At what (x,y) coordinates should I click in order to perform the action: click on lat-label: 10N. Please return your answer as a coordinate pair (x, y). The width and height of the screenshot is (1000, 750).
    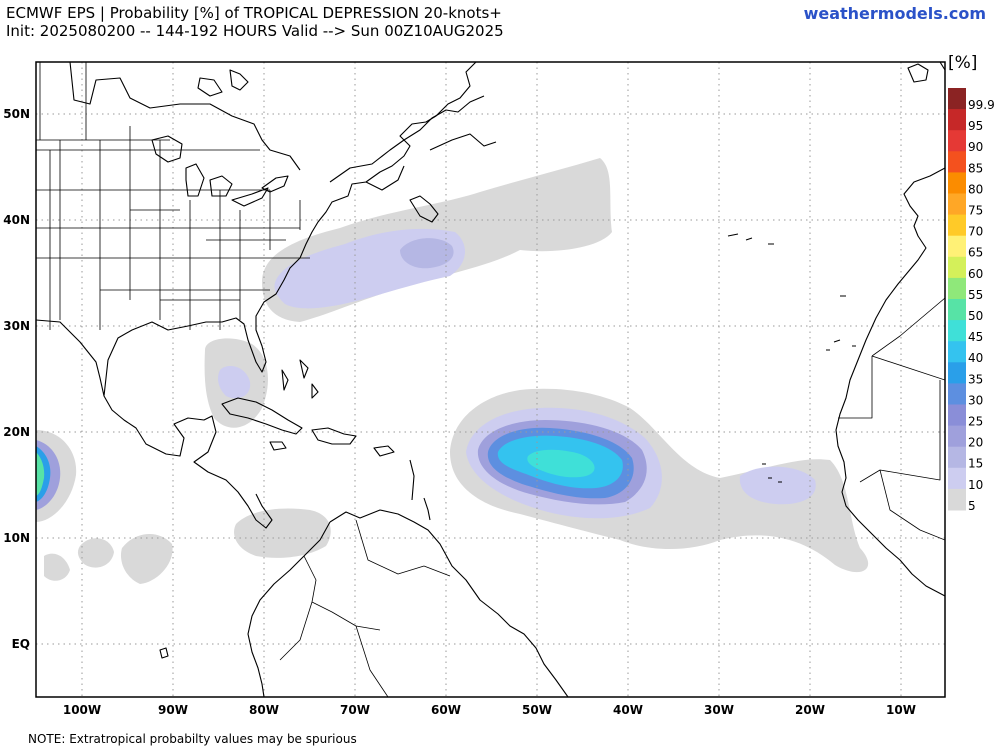
    Looking at the image, I should click on (16, 538).